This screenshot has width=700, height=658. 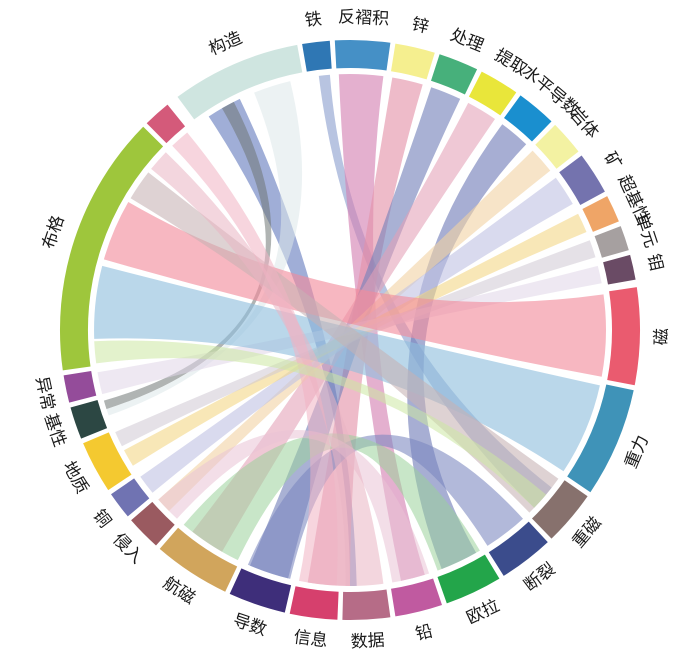 What do you see at coordinates (662, 336) in the screenshot?
I see `segment-label-12: 磁` at bounding box center [662, 336].